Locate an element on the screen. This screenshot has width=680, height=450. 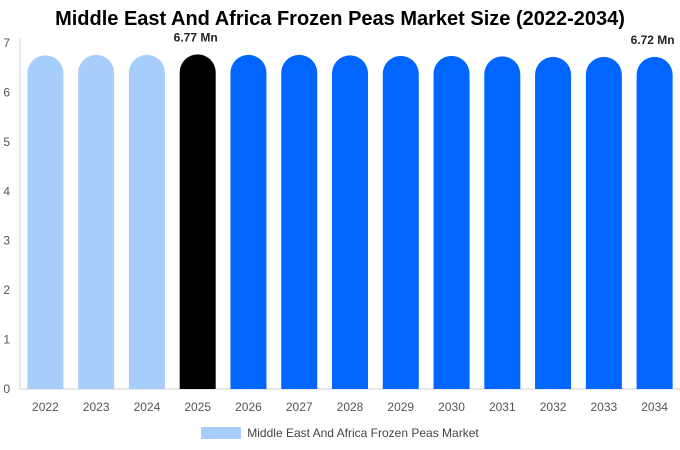
x-tick-label: 2028 is located at coordinates (350, 407).